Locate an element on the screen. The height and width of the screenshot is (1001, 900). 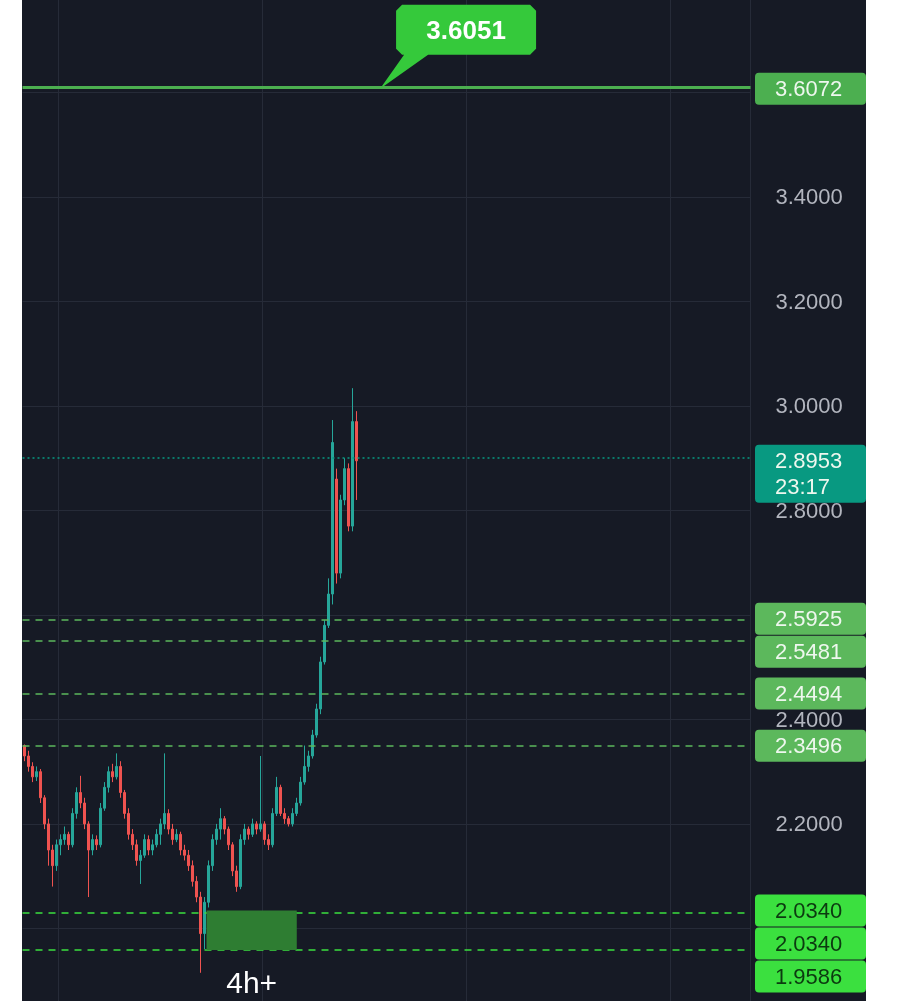
ref-line-label: 2.5481 is located at coordinates (809, 652).